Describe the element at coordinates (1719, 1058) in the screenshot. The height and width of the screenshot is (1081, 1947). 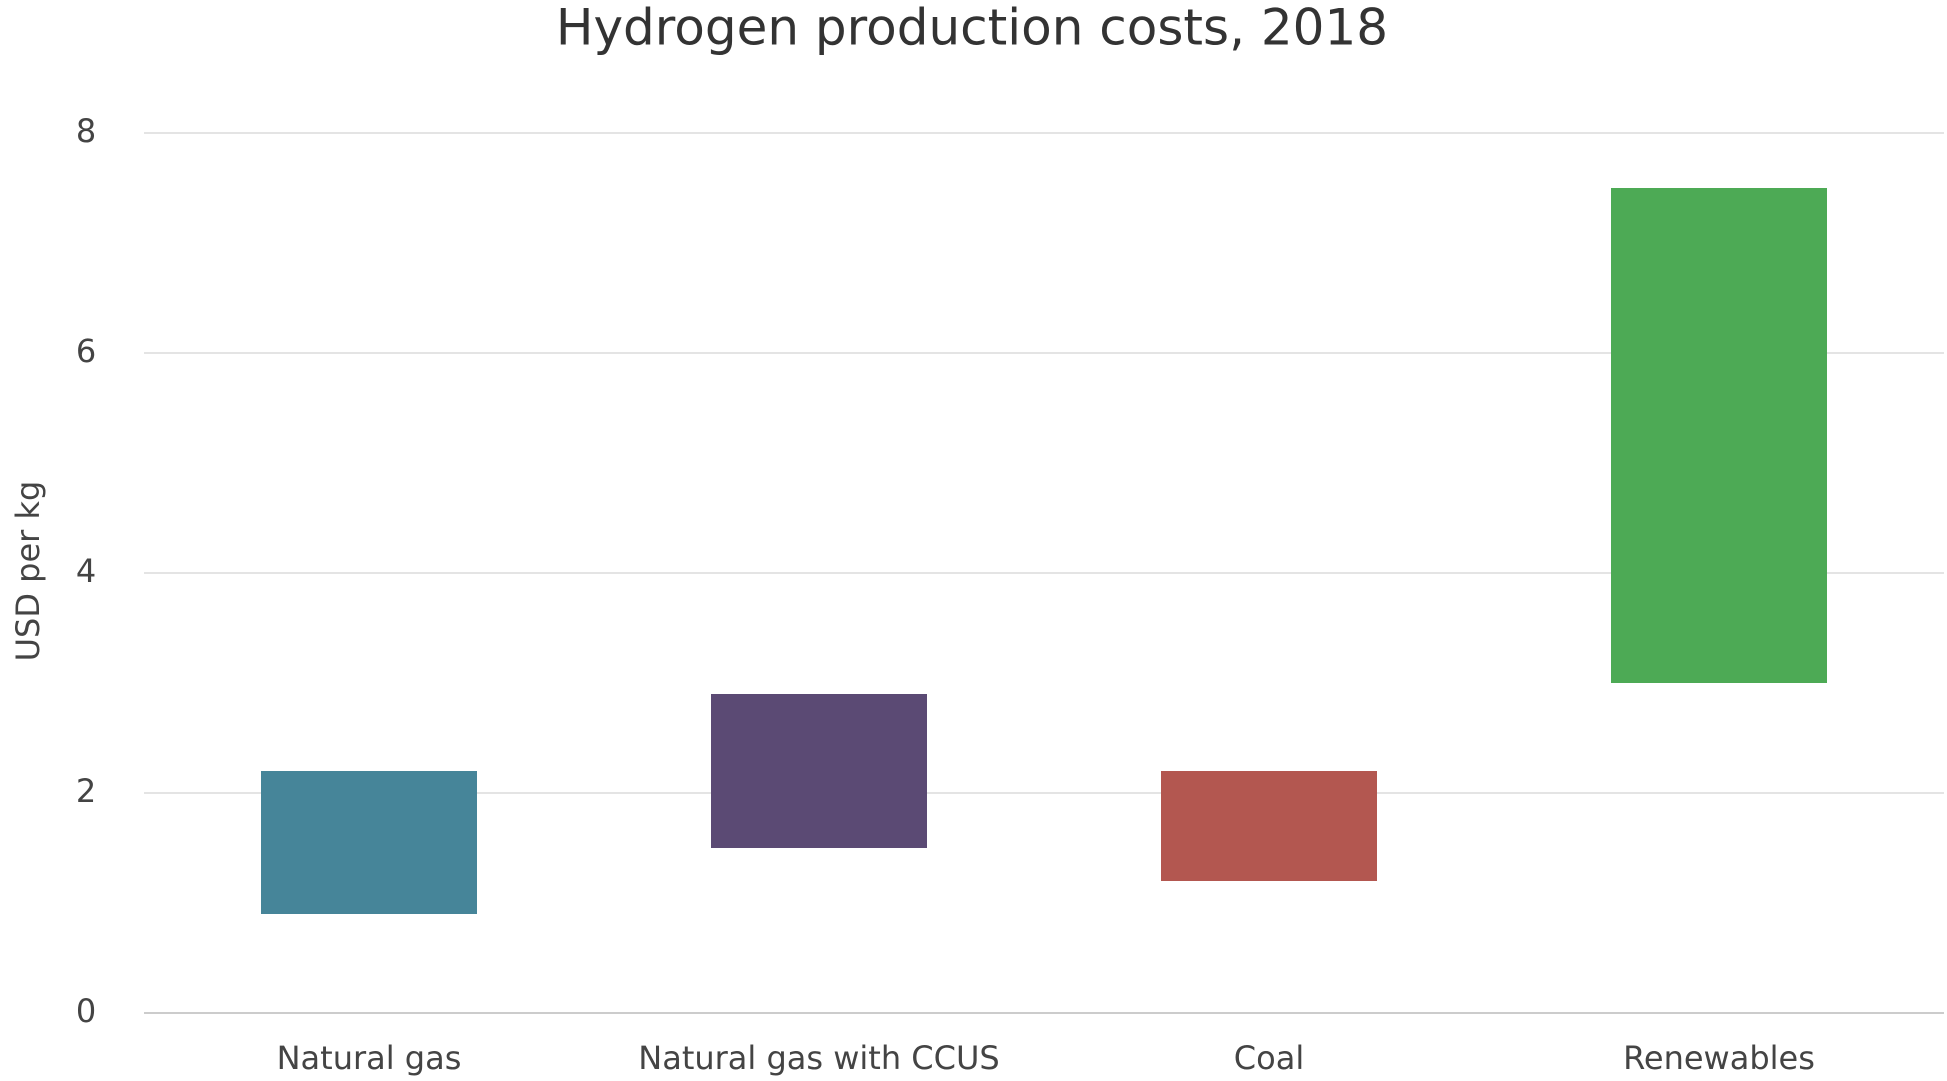
I see `x-tick-label: Renewables` at that location.